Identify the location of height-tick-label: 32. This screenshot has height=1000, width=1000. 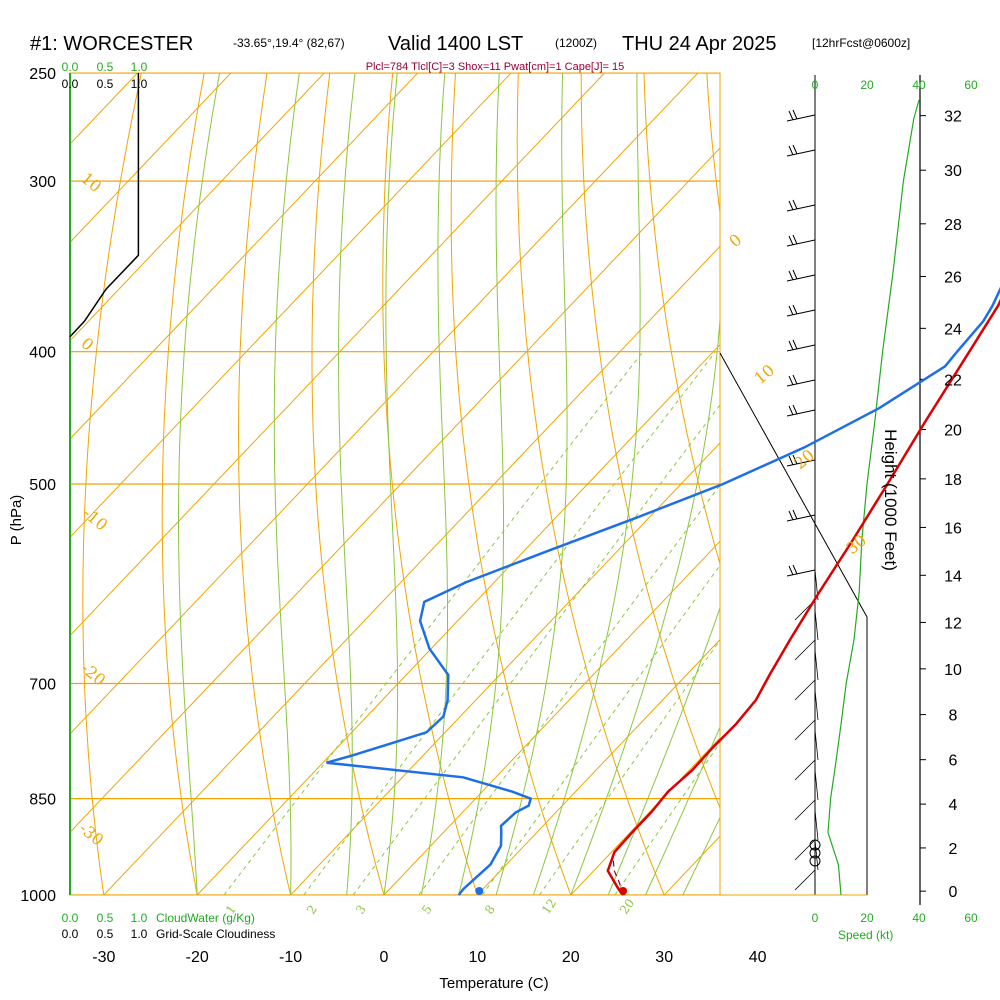
(953, 117).